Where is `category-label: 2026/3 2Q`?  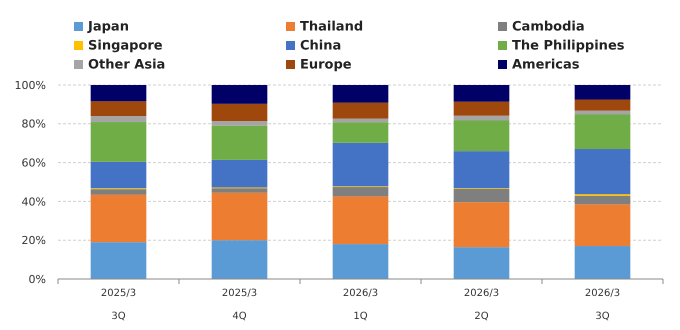
category-label: 2026/3 2Q is located at coordinates (482, 305).